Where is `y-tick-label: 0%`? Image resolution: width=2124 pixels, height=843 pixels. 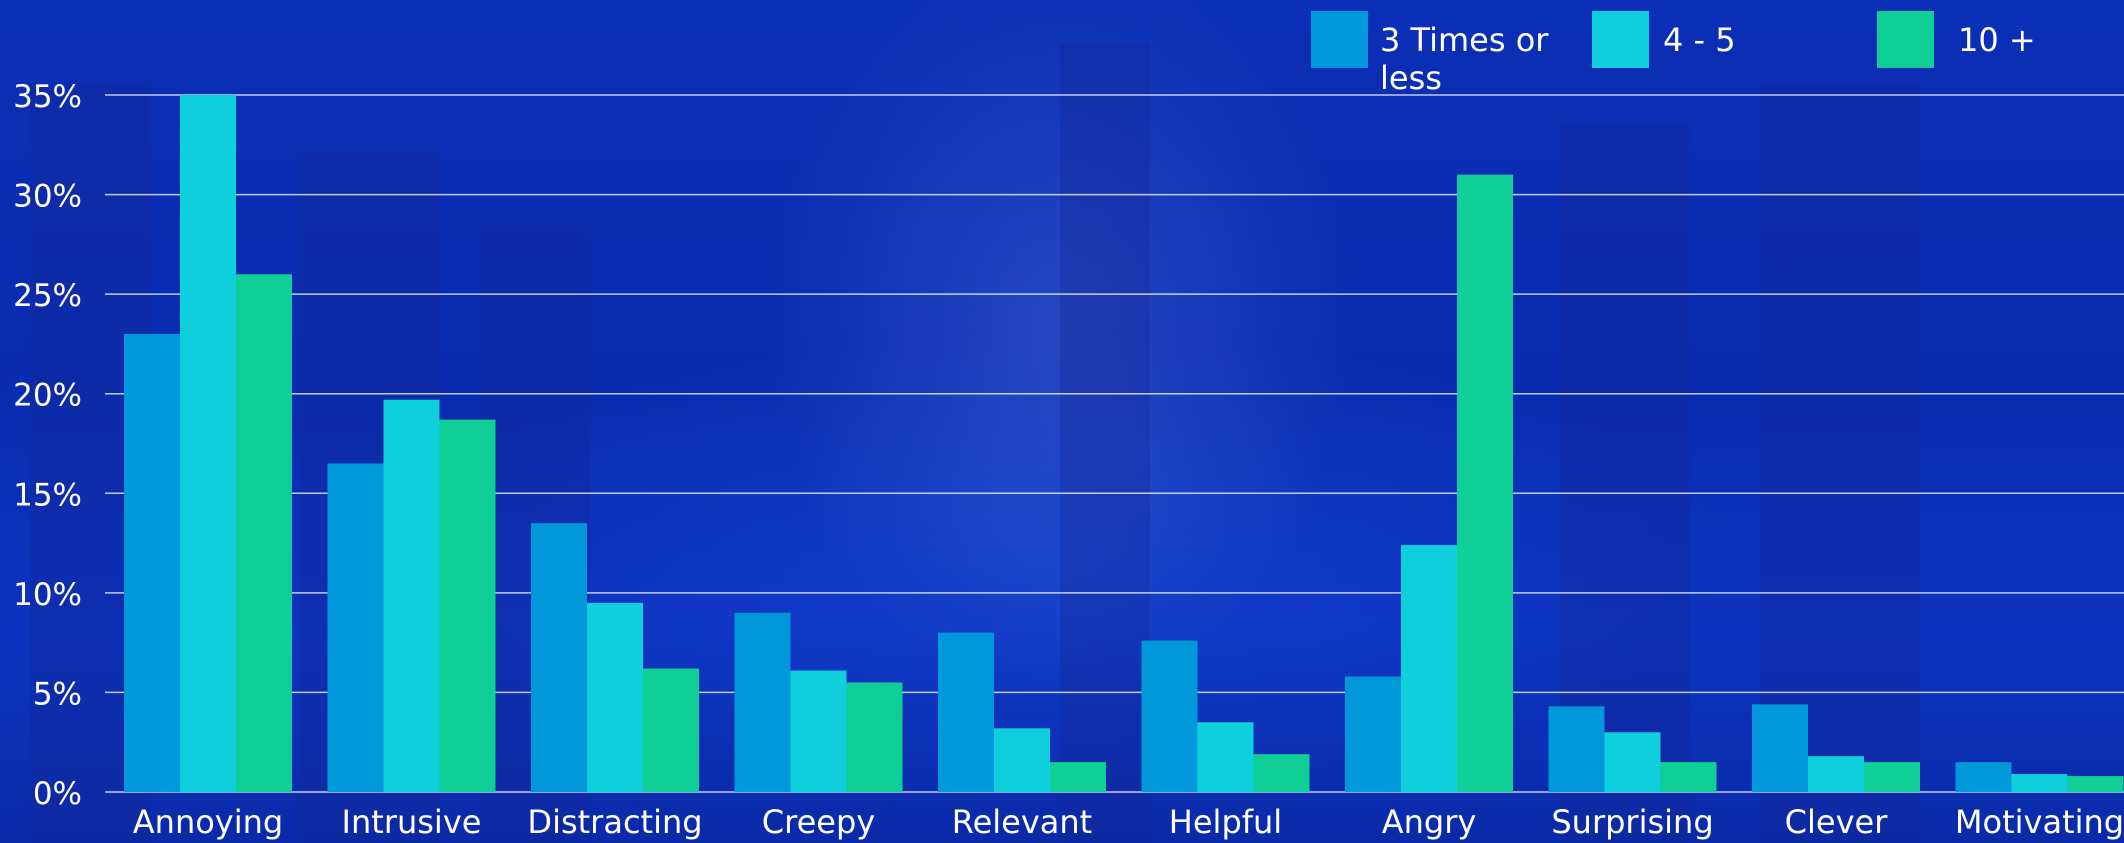 y-tick-label: 0% is located at coordinates (57, 794).